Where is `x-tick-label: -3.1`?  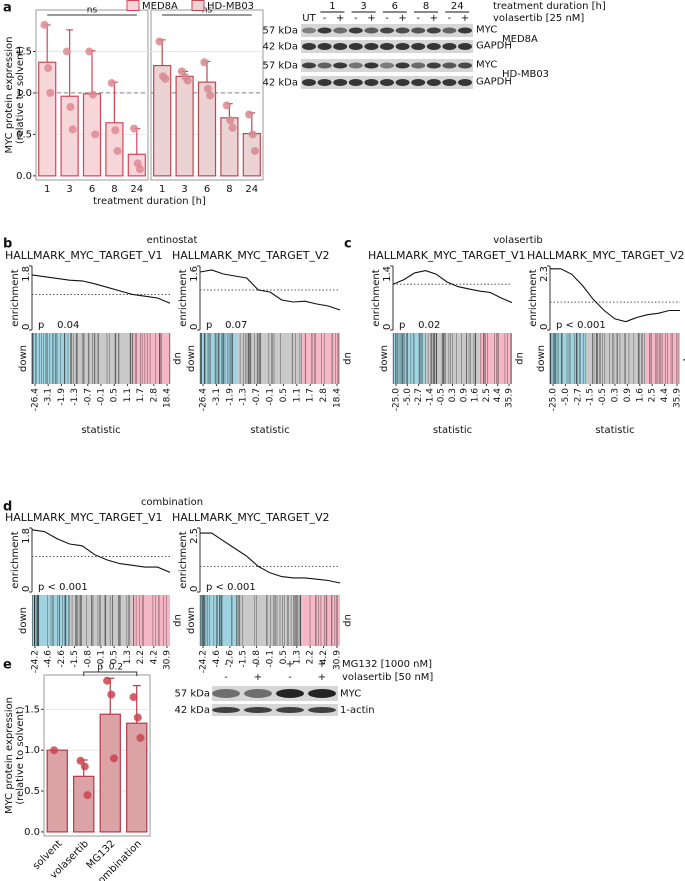 x-tick-label: -3.1 is located at coordinates (49, 397).